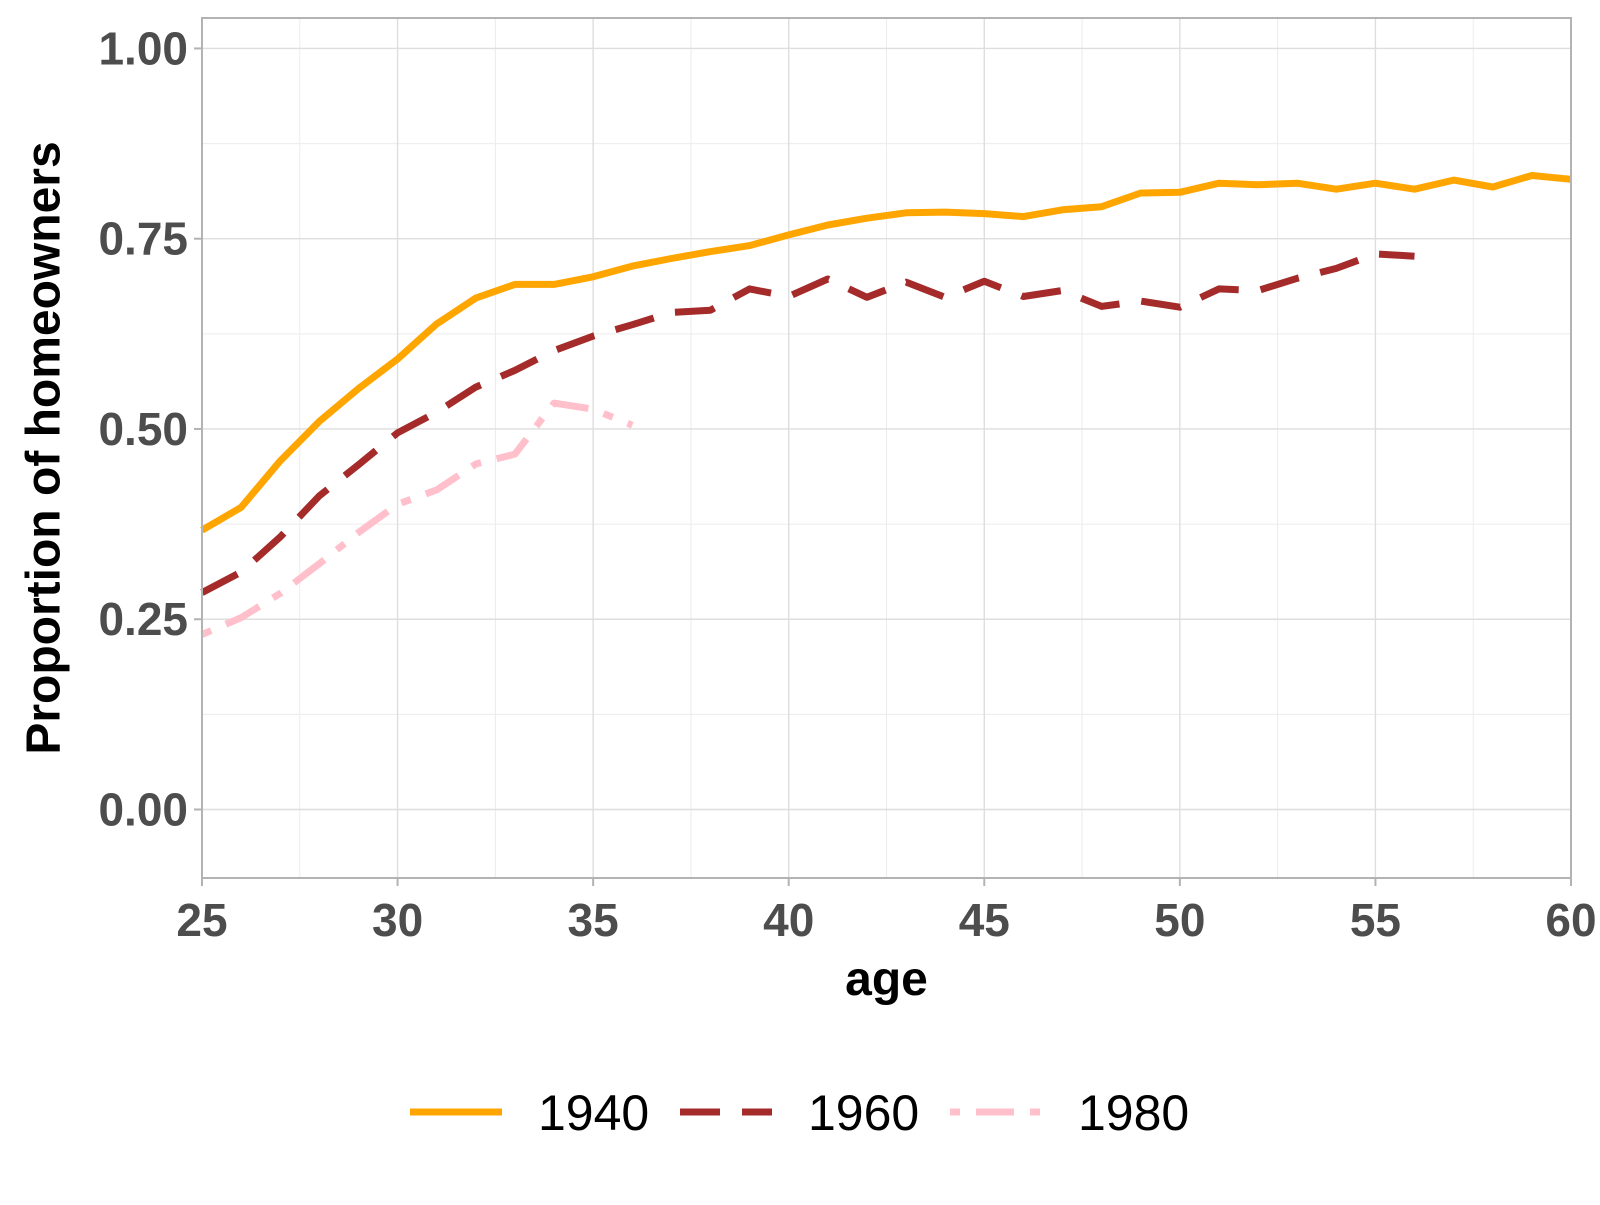 This screenshot has width=1600, height=1205. Describe the element at coordinates (143, 619) in the screenshot. I see `y-tick-label: 0.25` at that location.